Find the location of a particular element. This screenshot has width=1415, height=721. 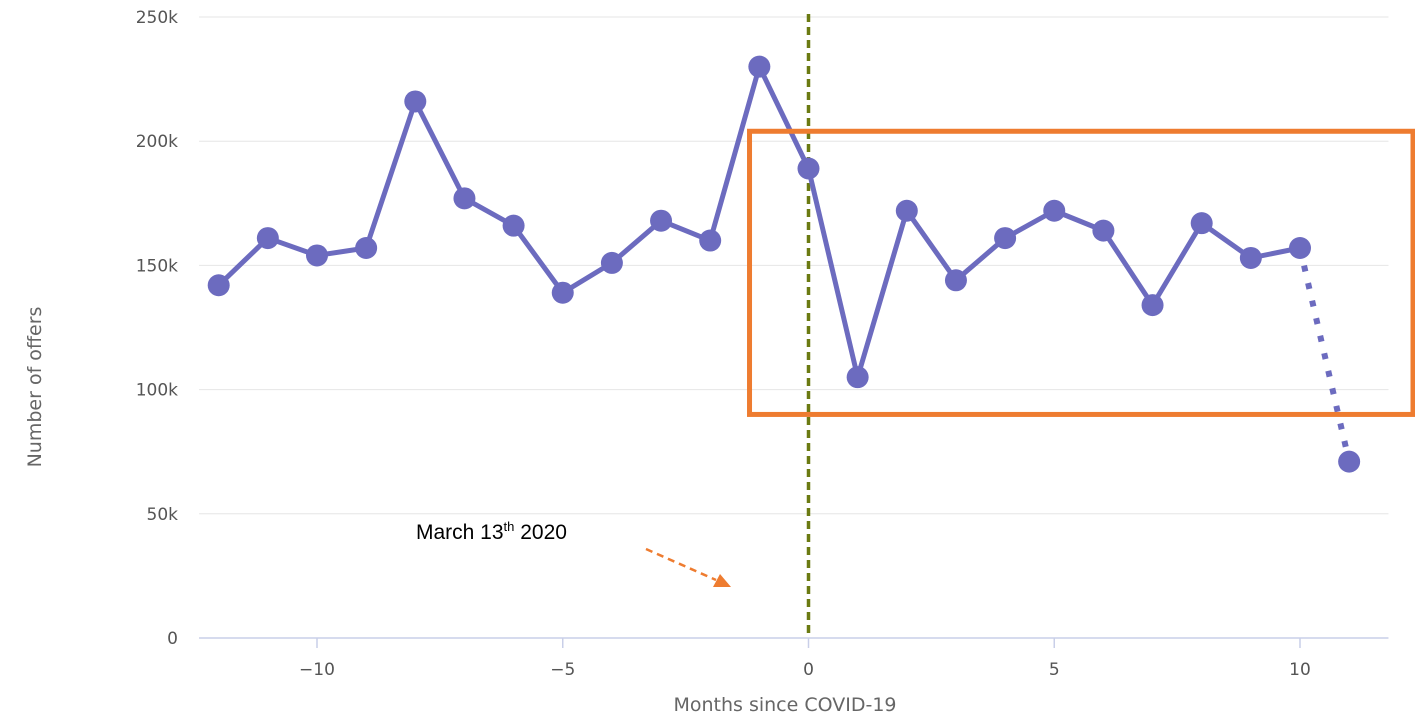

y-tick-label: 150k is located at coordinates (157, 266).